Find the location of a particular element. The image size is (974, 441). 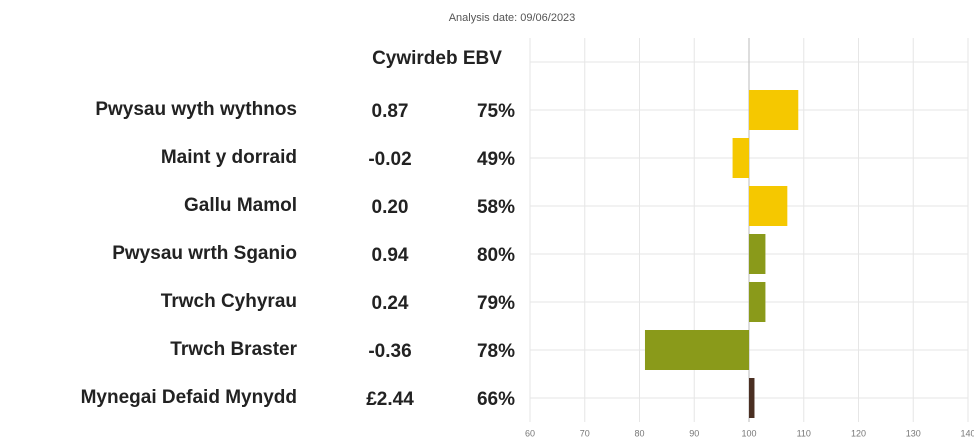

ebv-value: 0.87 is located at coordinates (390, 111).